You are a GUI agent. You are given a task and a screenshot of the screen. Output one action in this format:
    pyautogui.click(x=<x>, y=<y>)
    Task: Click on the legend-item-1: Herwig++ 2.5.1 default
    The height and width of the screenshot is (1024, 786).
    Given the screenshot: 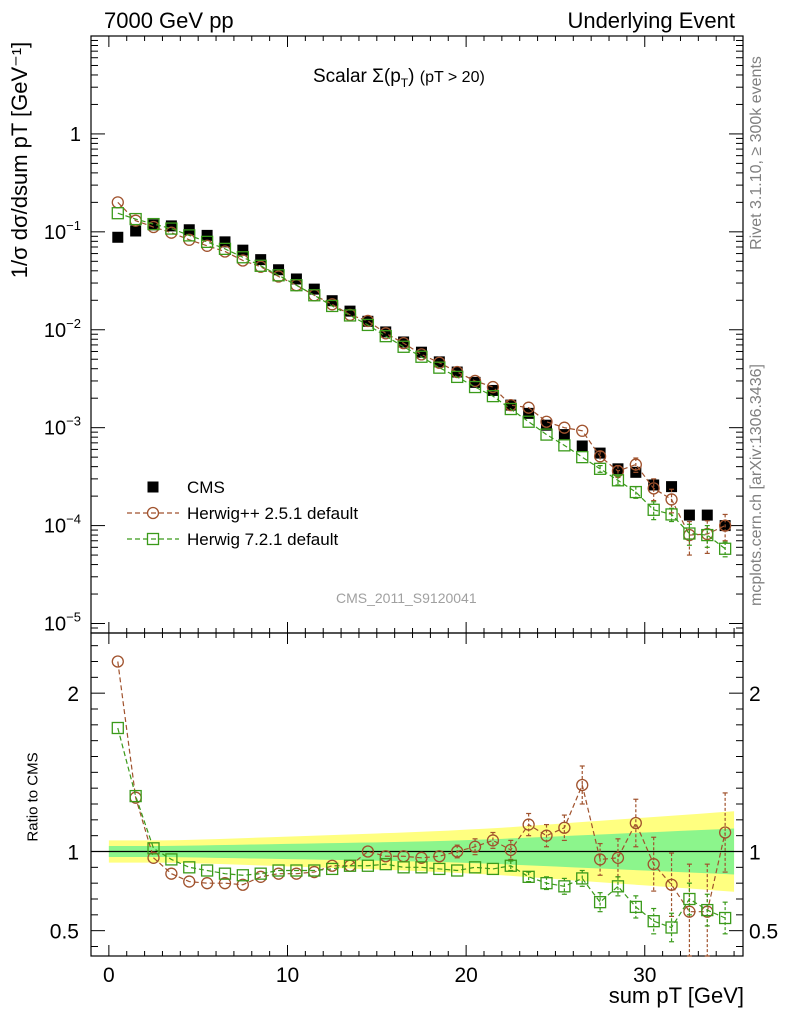 What is the action you would take?
    pyautogui.click(x=242, y=513)
    